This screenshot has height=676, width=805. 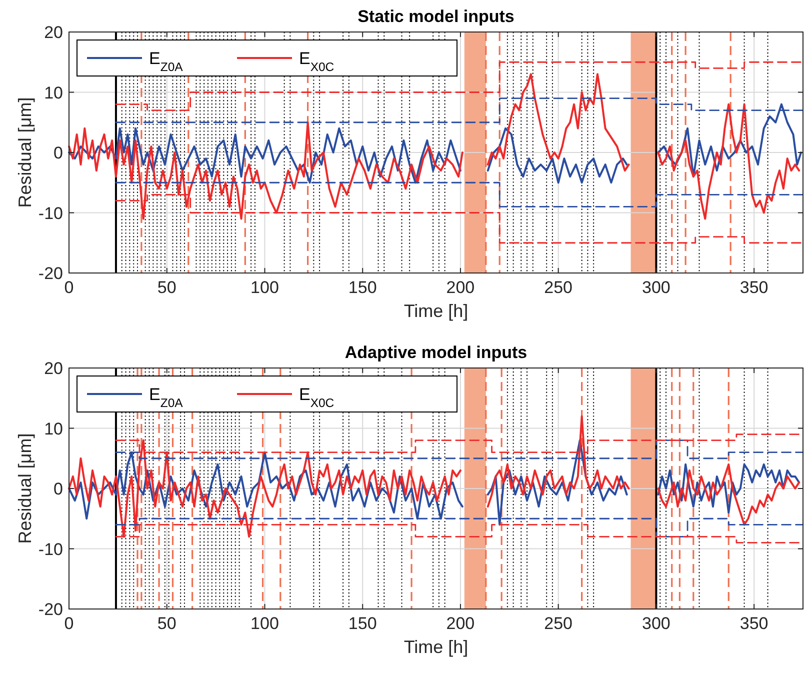 I want to click on chart-title: Adaptive model inputs, so click(x=436, y=352).